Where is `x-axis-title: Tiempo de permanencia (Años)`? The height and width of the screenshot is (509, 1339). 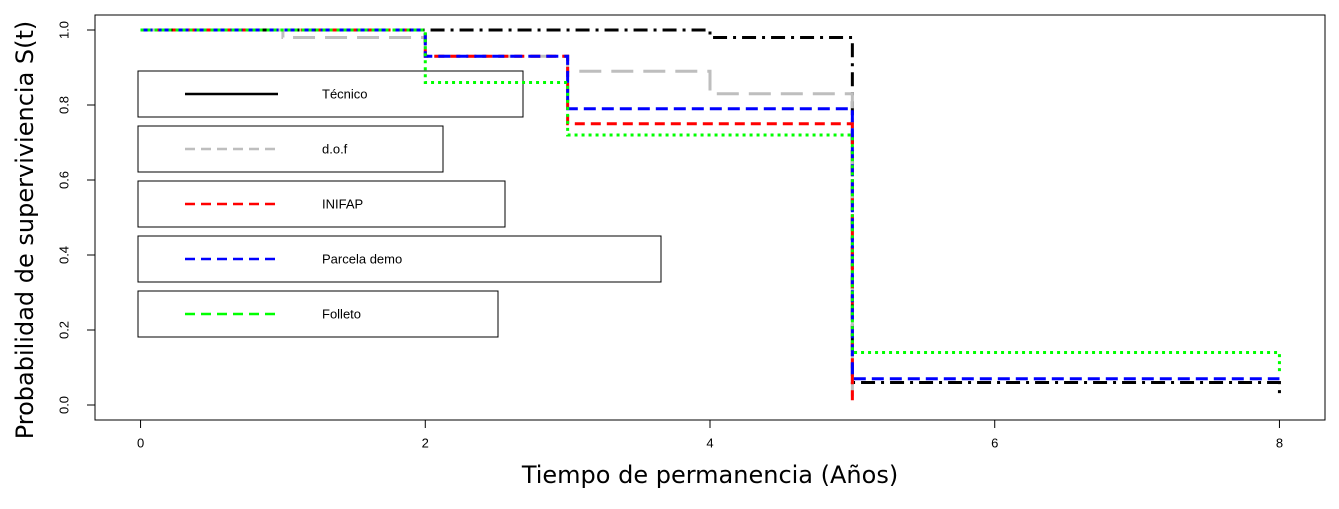
x-axis-title: Tiempo de permanencia (Años) is located at coordinates (709, 475).